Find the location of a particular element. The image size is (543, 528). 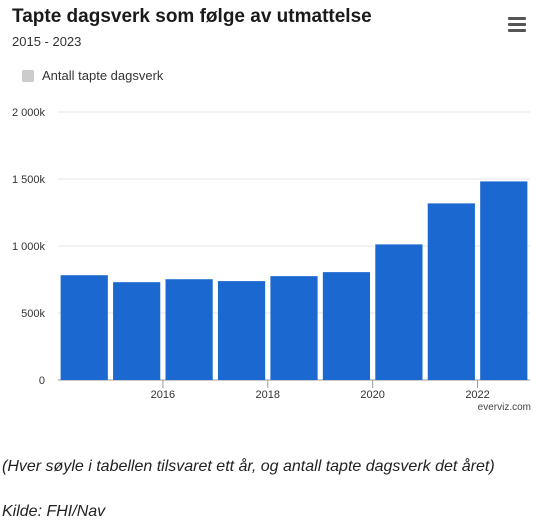

bar-2015 is located at coordinates (84, 327).